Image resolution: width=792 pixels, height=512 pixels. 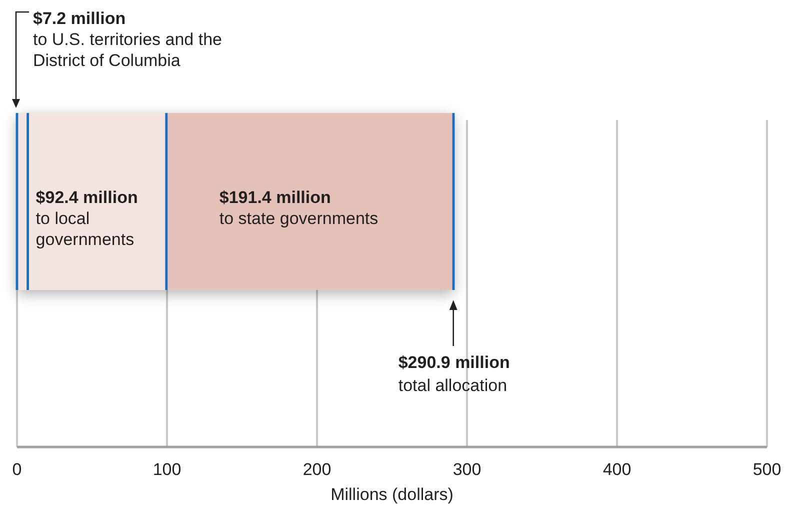 I want to click on annotation: $290.9 million total allocation, so click(x=454, y=374).